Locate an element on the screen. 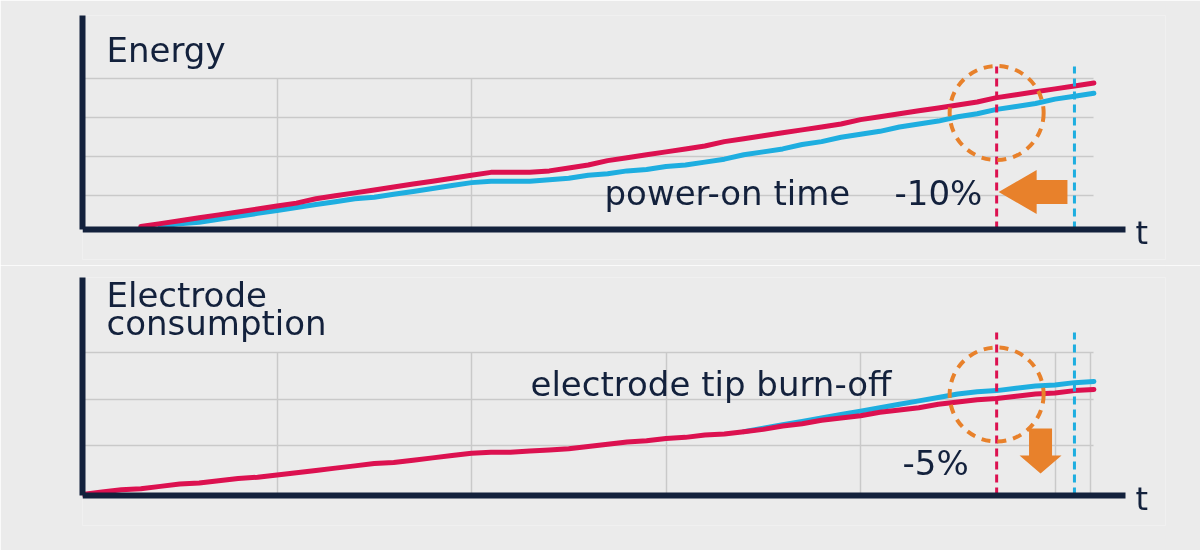 The image size is (1200, 550). annotation: -10% is located at coordinates (938, 193).